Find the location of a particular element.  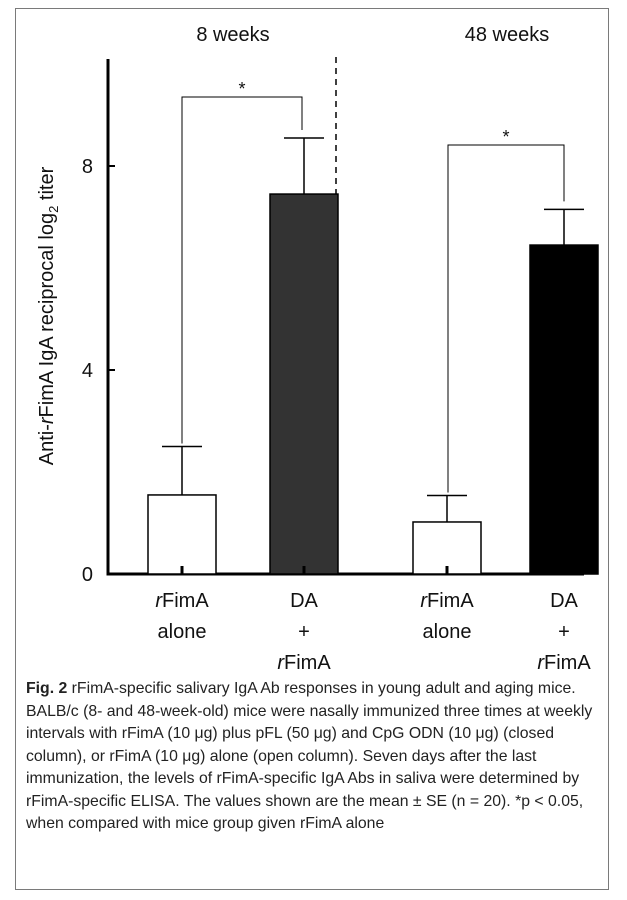

y-tick-label: 8 is located at coordinates (87, 167).